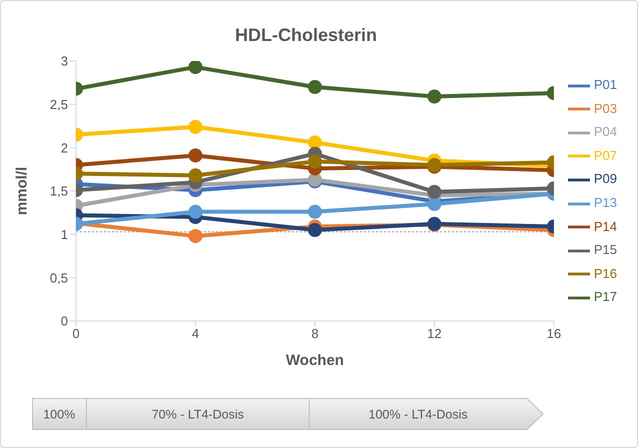 The width and height of the screenshot is (638, 448). What do you see at coordinates (76, 334) in the screenshot?
I see `x-tick-label: 0` at bounding box center [76, 334].